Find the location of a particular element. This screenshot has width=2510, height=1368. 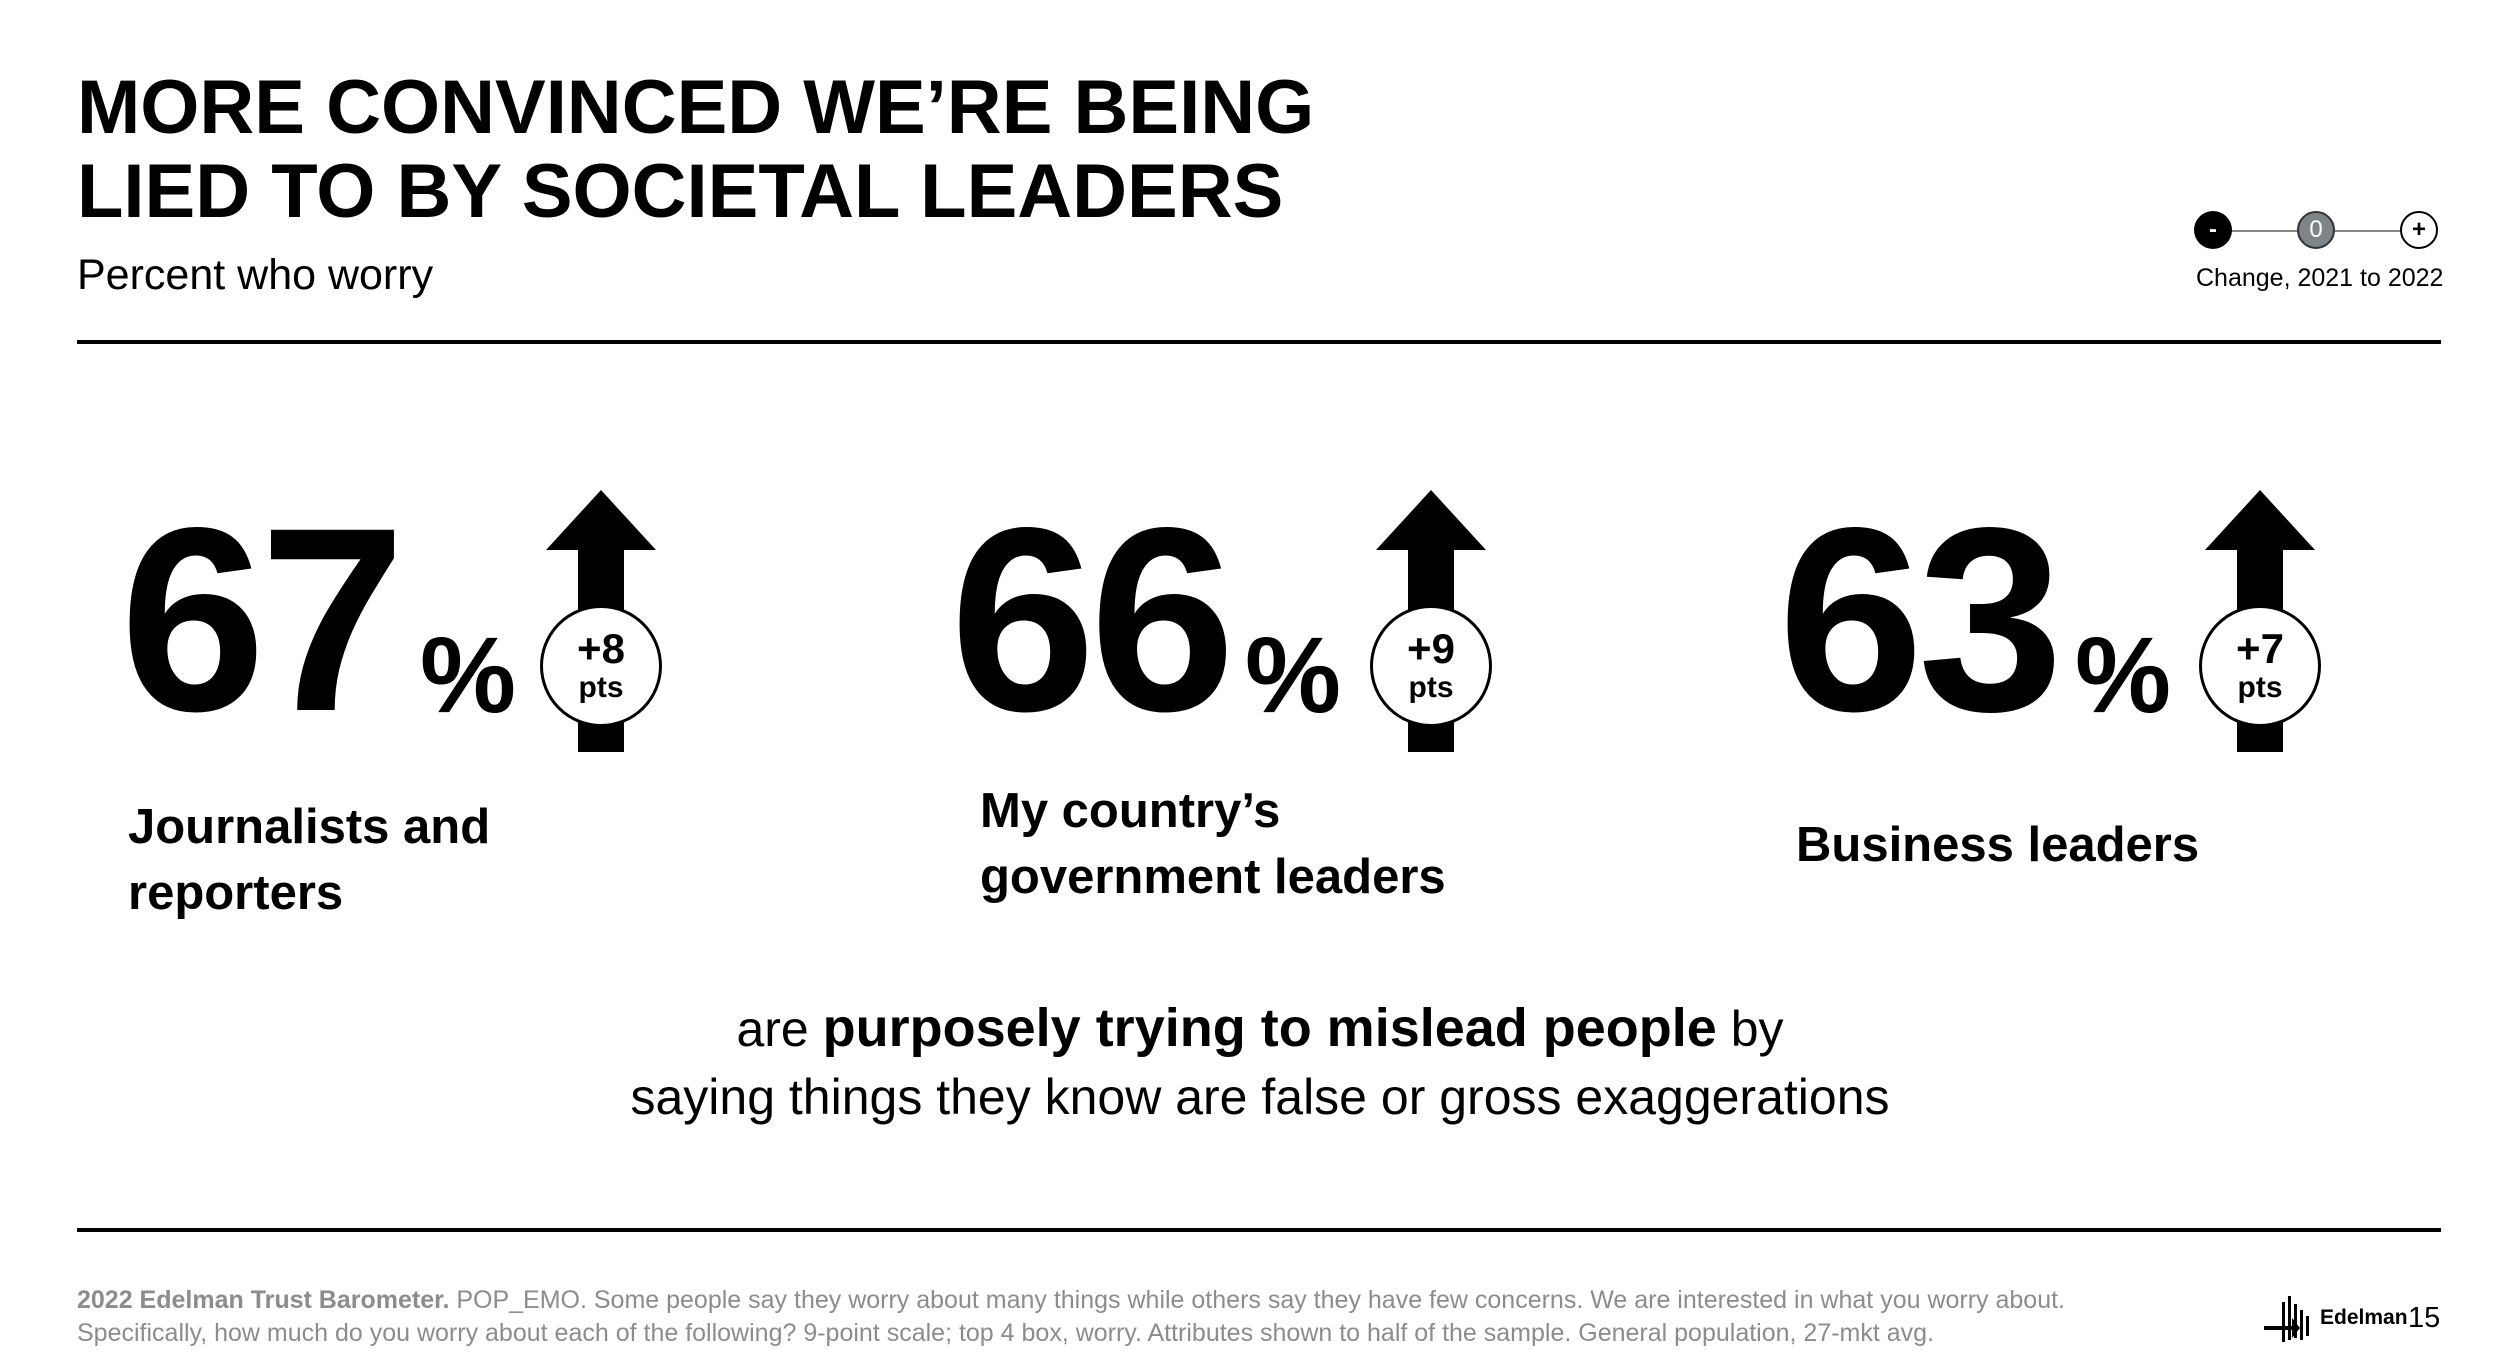

stat-label-line-1: My country’s is located at coordinates (1130, 811).